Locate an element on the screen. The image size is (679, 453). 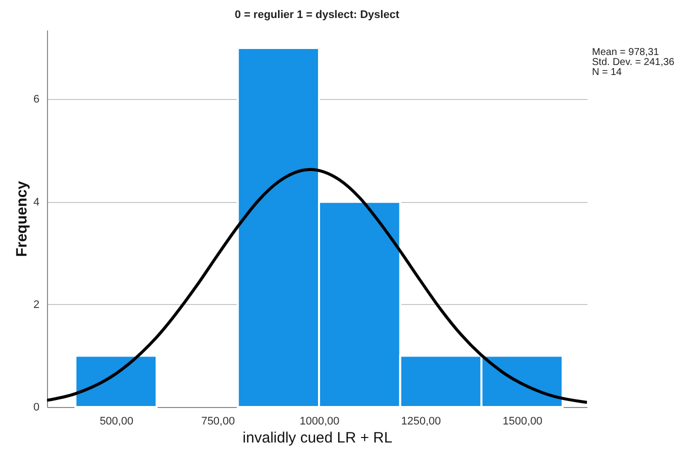
x-tick-label: 1250,00 is located at coordinates (421, 422).